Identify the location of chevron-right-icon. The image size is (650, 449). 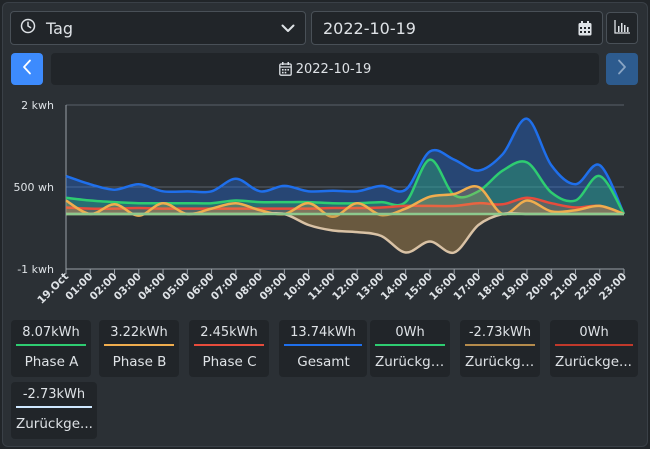
(622, 69).